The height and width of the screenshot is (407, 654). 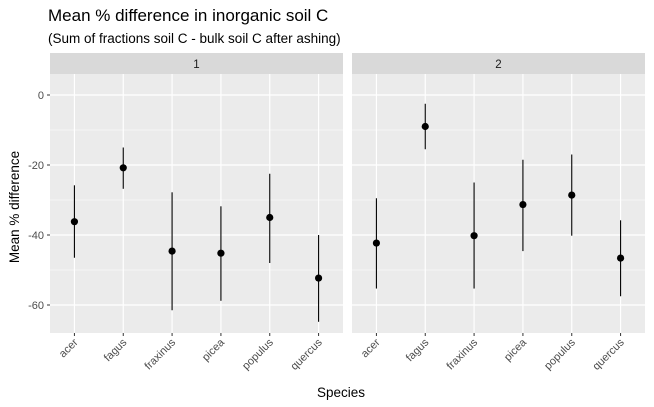 What do you see at coordinates (39, 201) in the screenshot?
I see `y-axis: 0 -20 -40 -60` at bounding box center [39, 201].